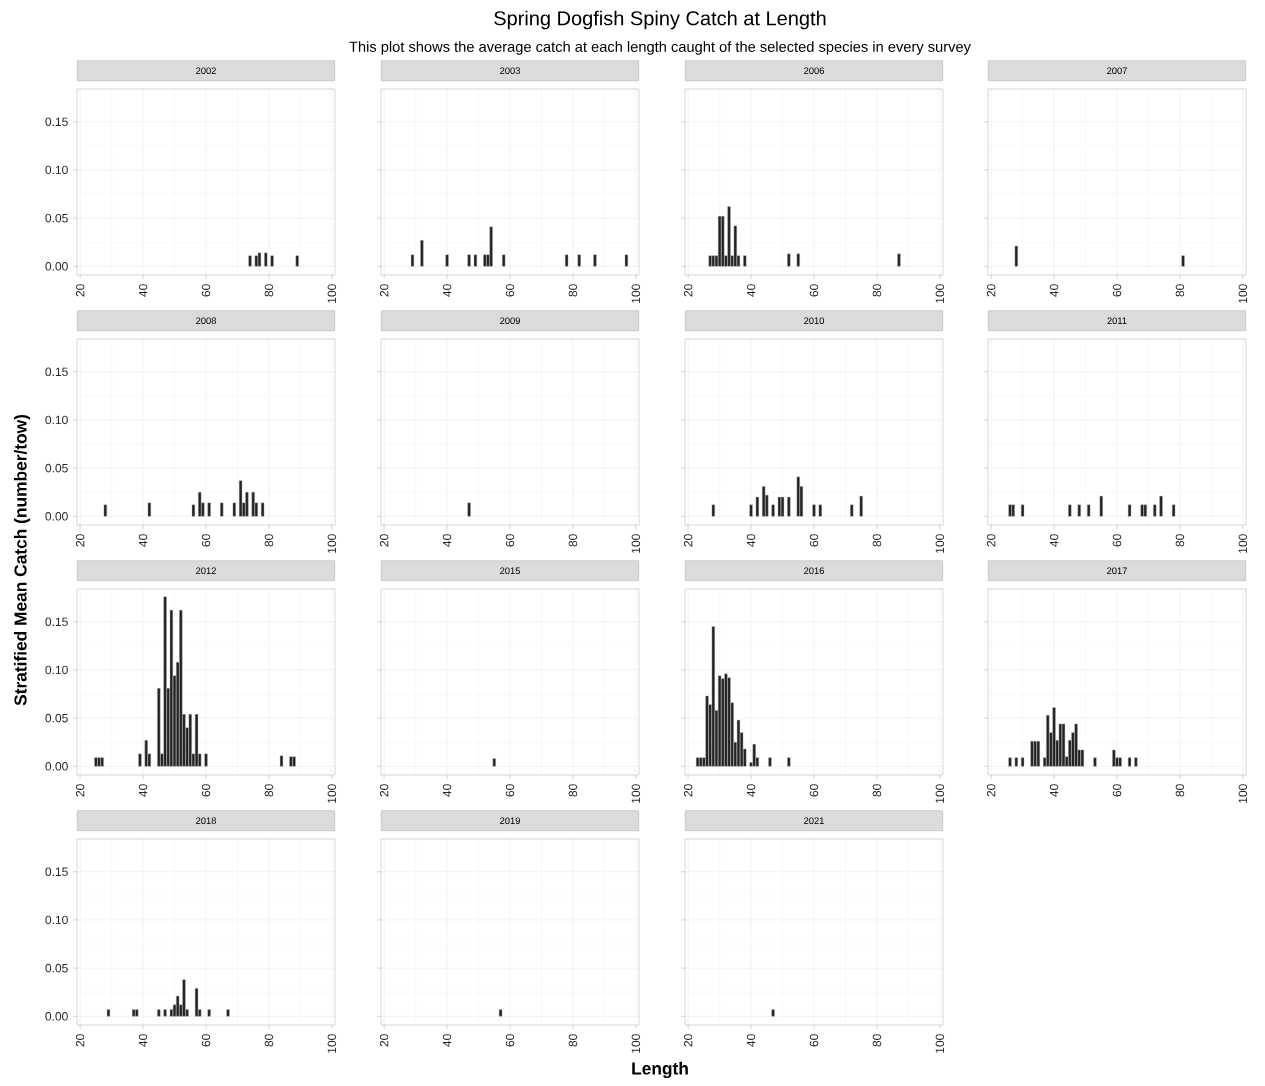 The width and height of the screenshot is (1265, 1086). Describe the element at coordinates (814, 821) in the screenshot. I see `chart-title: 2021` at that location.